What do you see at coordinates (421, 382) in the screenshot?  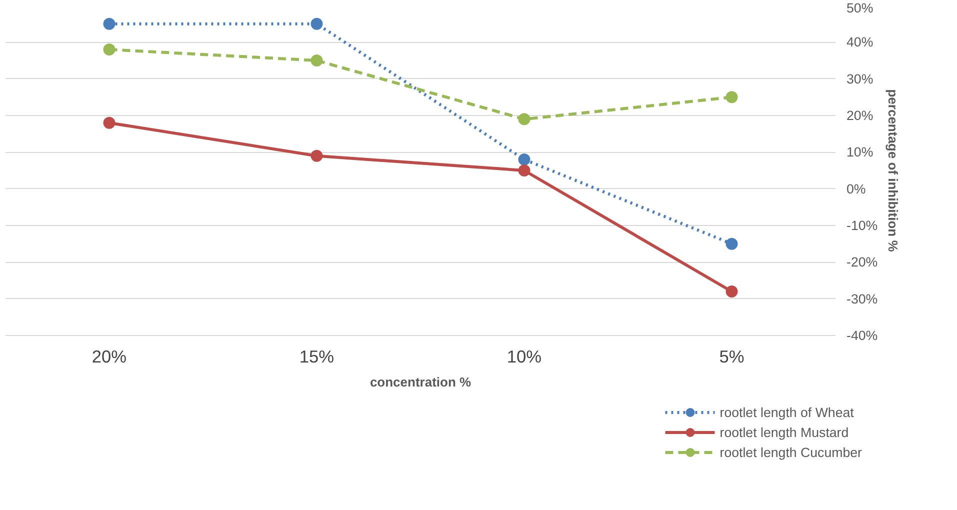 I see `x-axis-title: concentration %` at bounding box center [421, 382].